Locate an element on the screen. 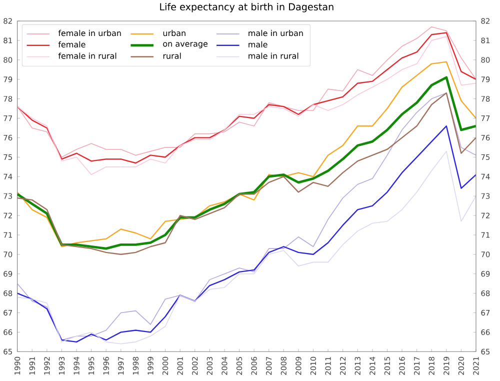  legend-label: male is located at coordinates (258, 44).